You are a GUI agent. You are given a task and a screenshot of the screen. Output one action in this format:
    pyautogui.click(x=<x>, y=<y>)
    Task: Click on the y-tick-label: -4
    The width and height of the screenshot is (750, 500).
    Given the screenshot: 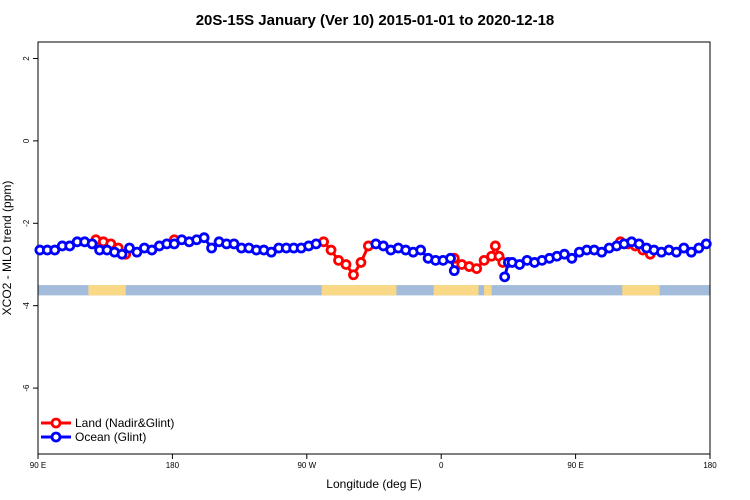 What is the action you would take?
    pyautogui.click(x=26, y=306)
    